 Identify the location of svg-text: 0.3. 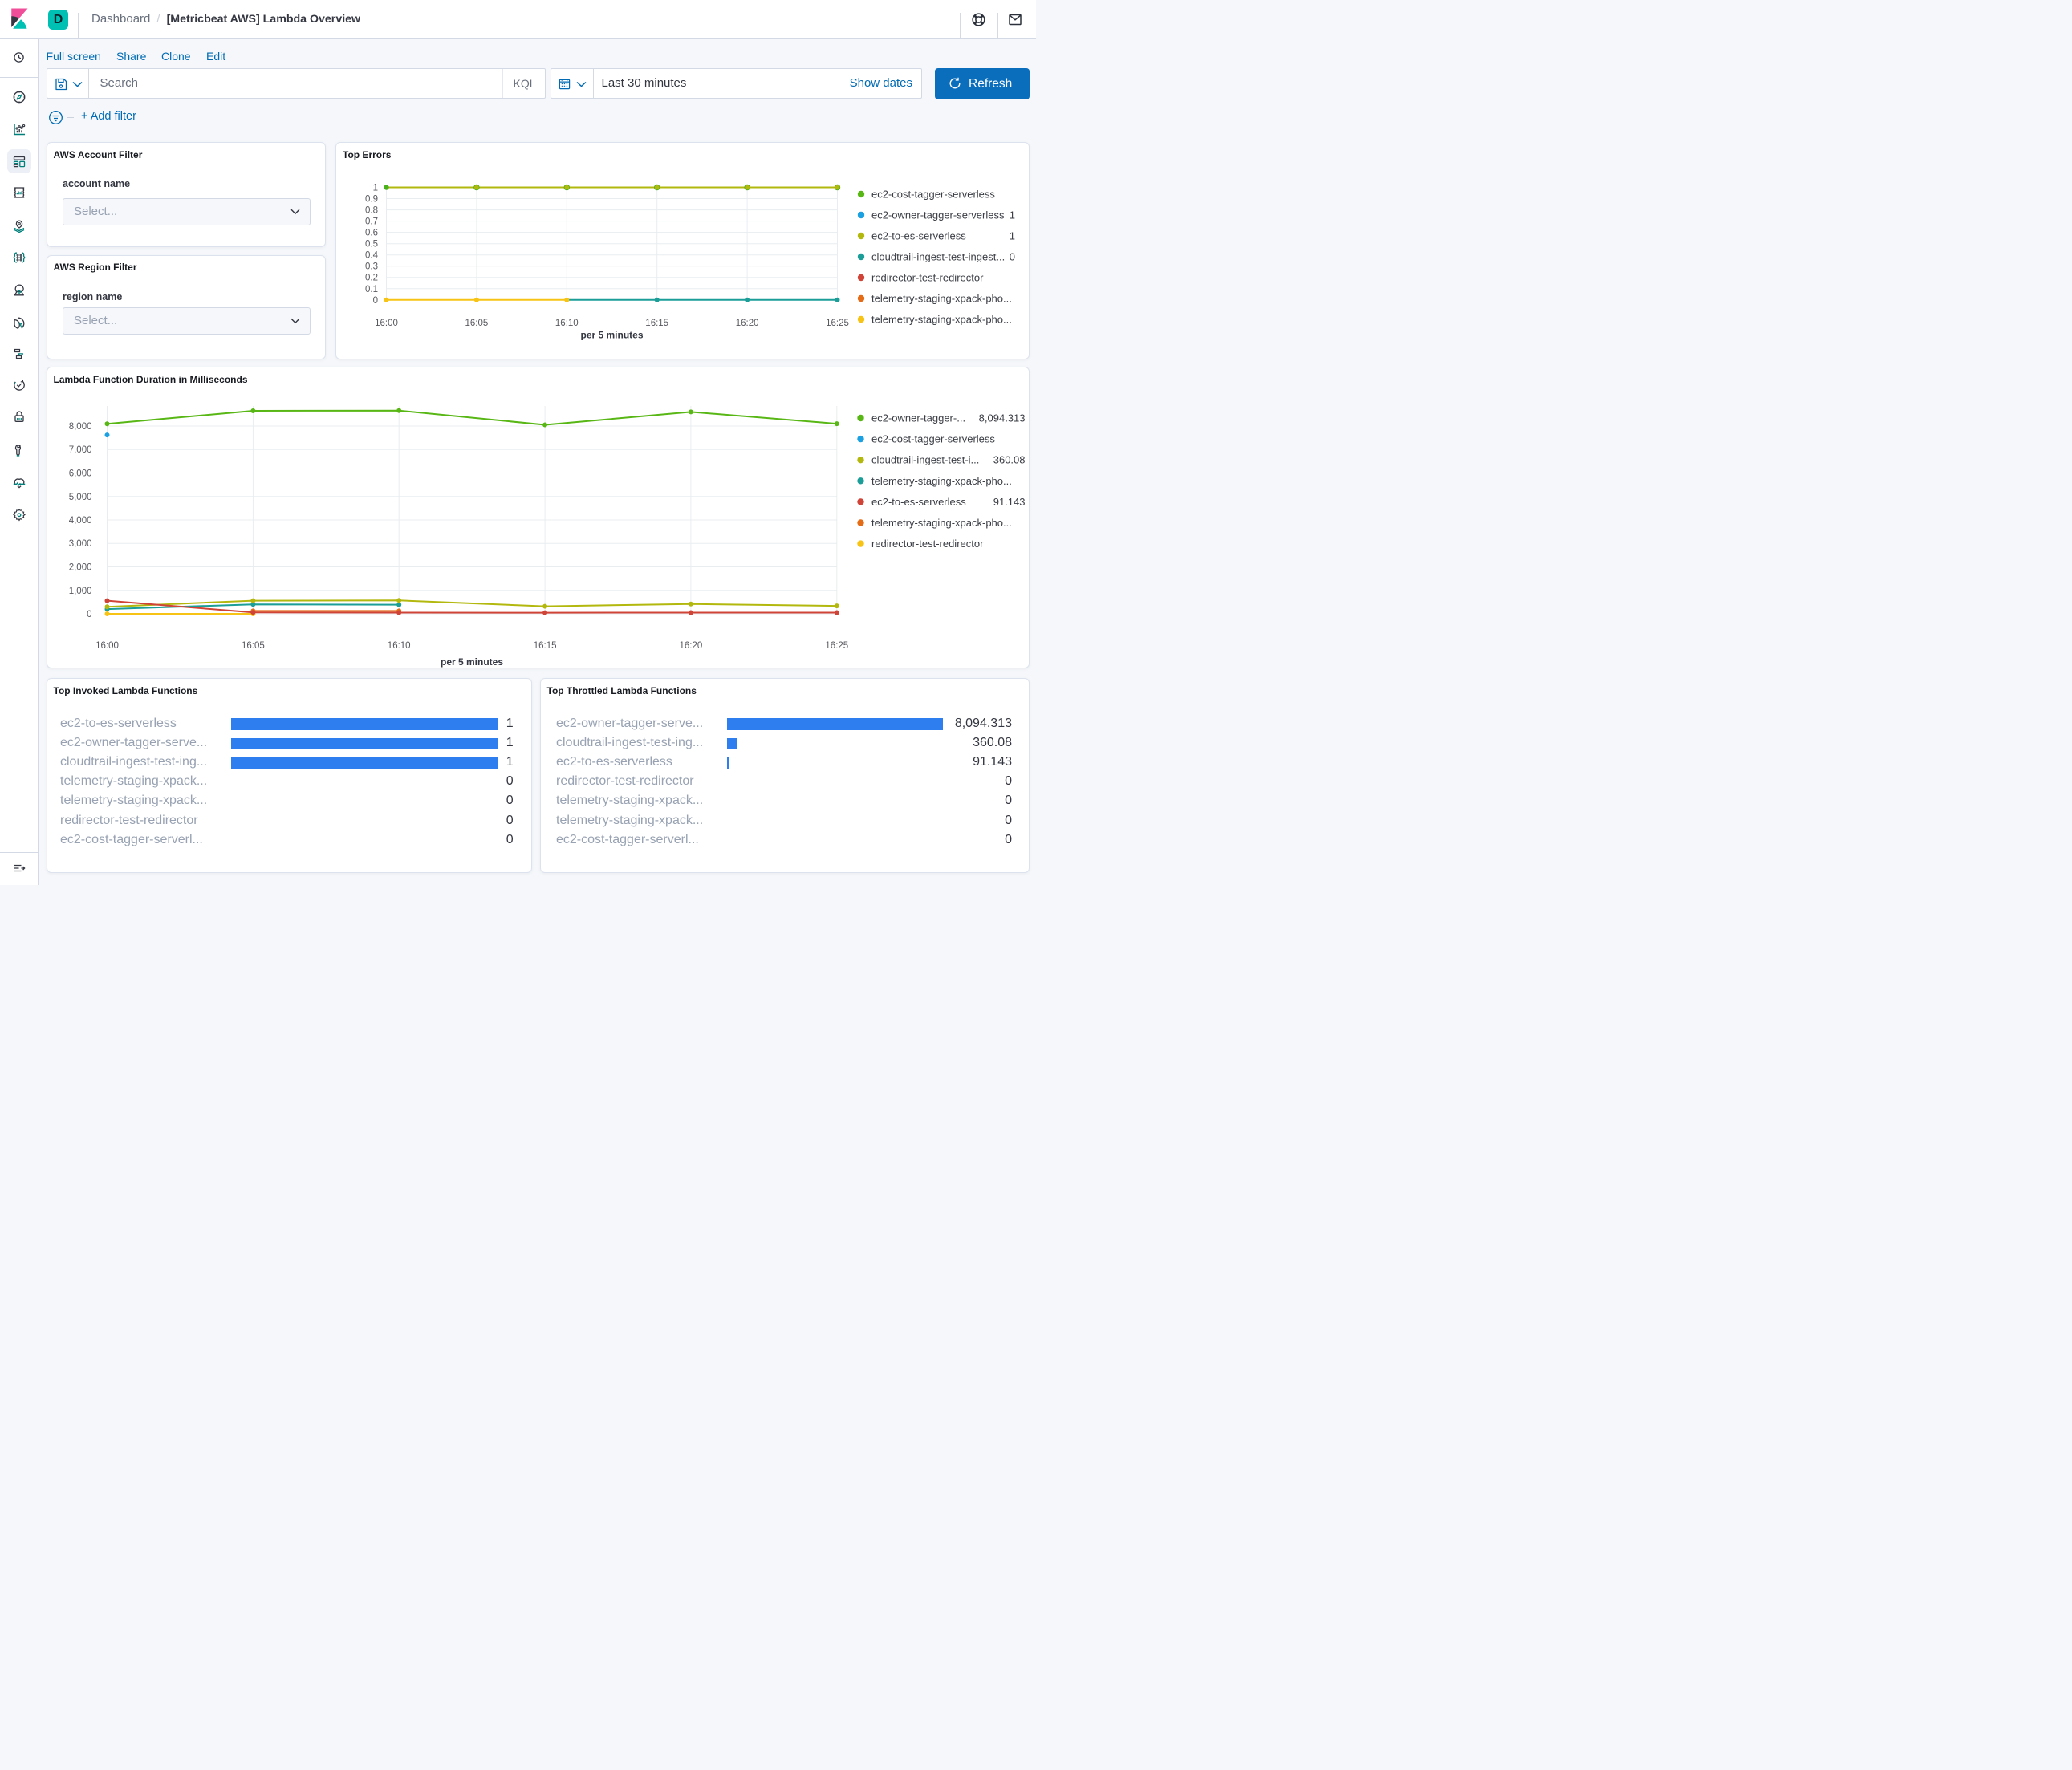
(371, 267).